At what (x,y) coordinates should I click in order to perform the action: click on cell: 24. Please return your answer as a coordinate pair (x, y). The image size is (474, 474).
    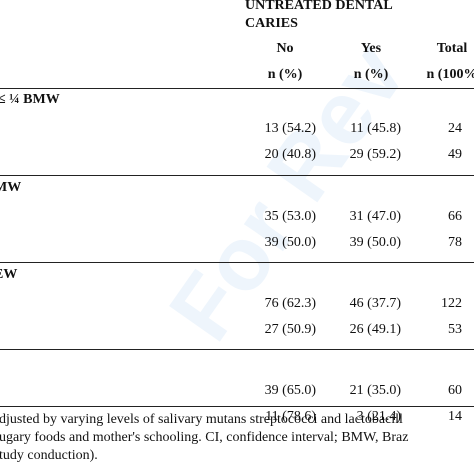
    Looking at the image, I should click on (455, 128).